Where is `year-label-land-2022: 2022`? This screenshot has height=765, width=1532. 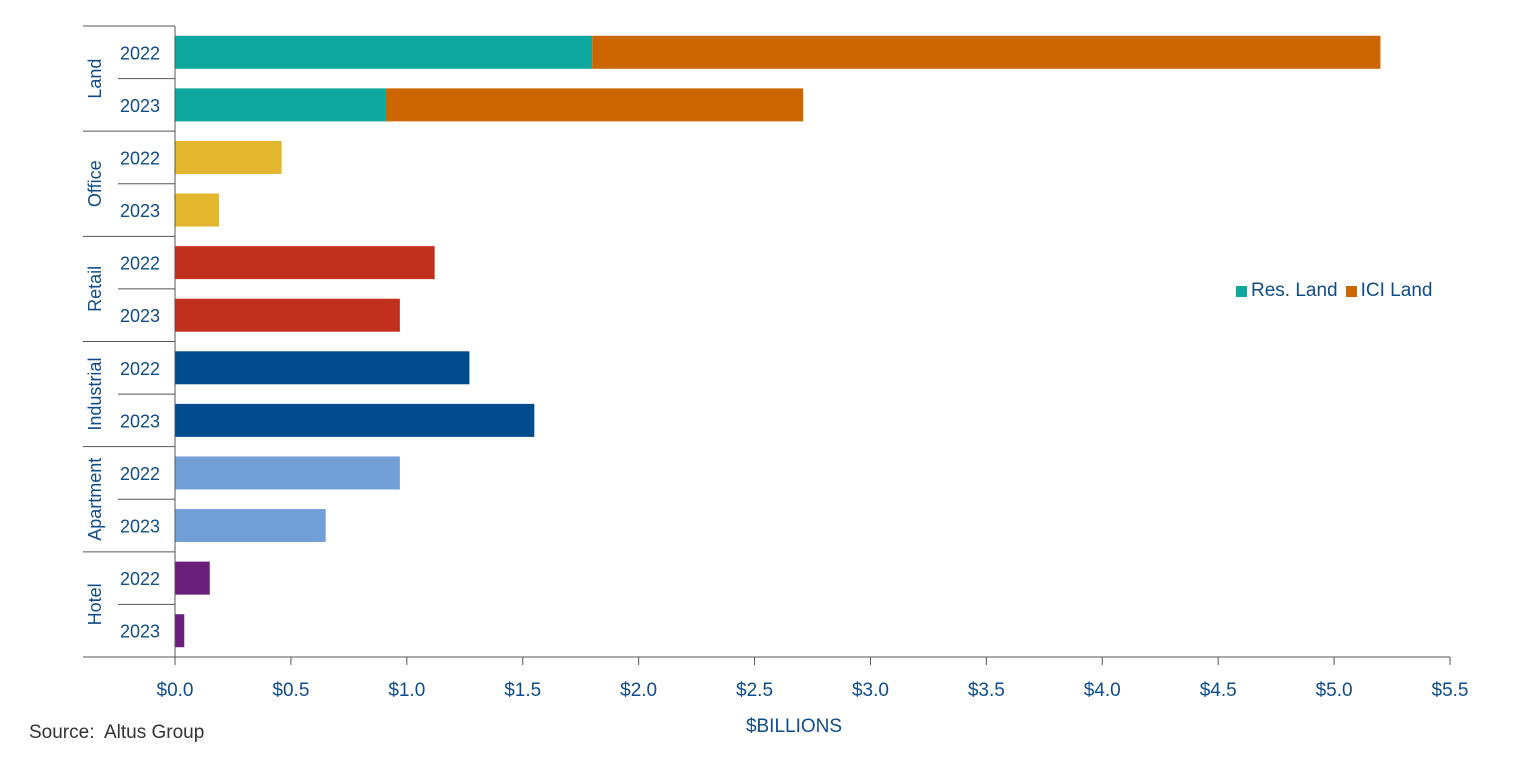 year-label-land-2022: 2022 is located at coordinates (140, 53).